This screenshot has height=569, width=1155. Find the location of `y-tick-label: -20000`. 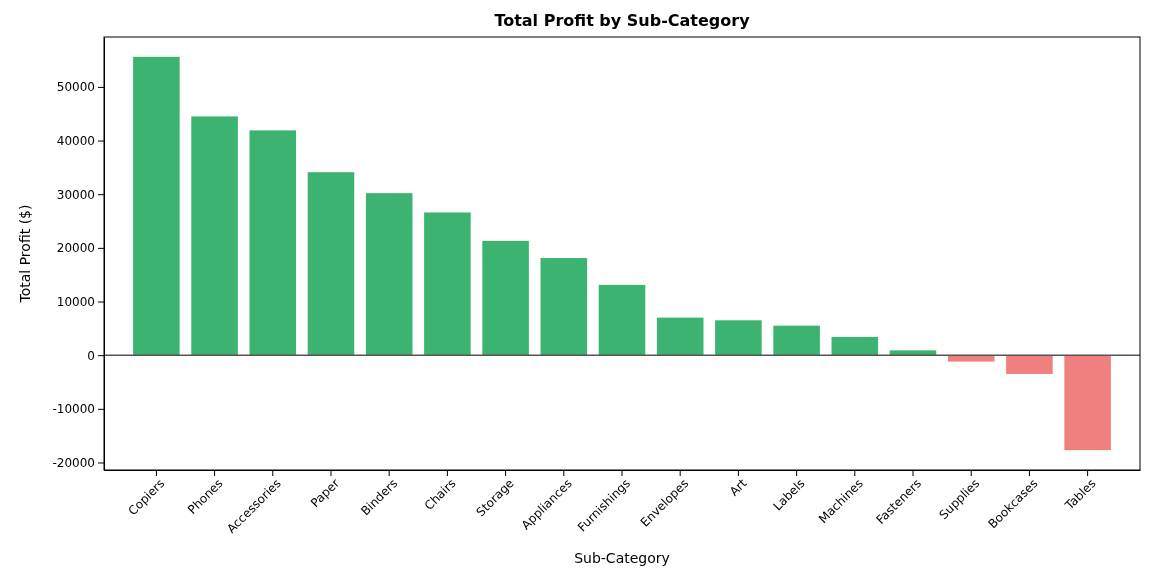

y-tick-label: -20000 is located at coordinates (73, 462).